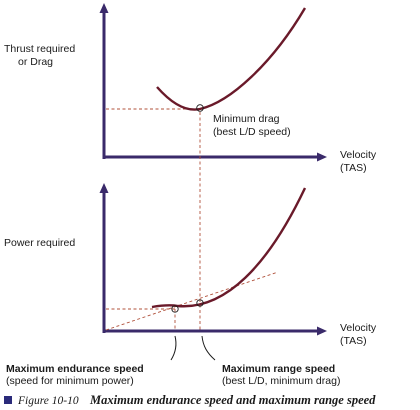  I want to click on bottom-y-label: Power required, so click(39, 243).